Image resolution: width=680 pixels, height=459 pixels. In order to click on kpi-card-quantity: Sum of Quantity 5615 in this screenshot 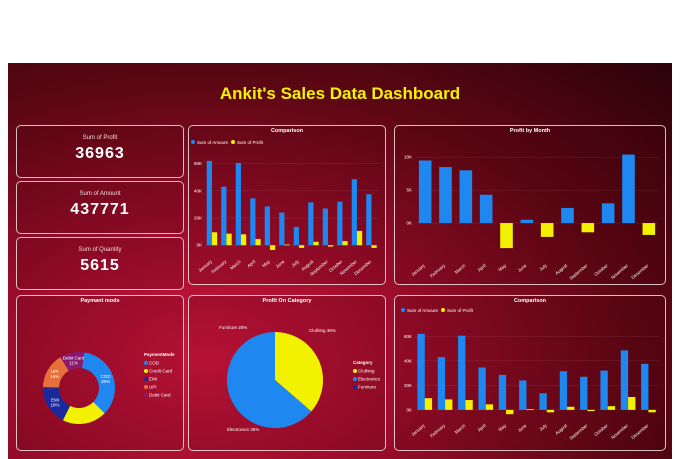, I will do `click(100, 263)`.